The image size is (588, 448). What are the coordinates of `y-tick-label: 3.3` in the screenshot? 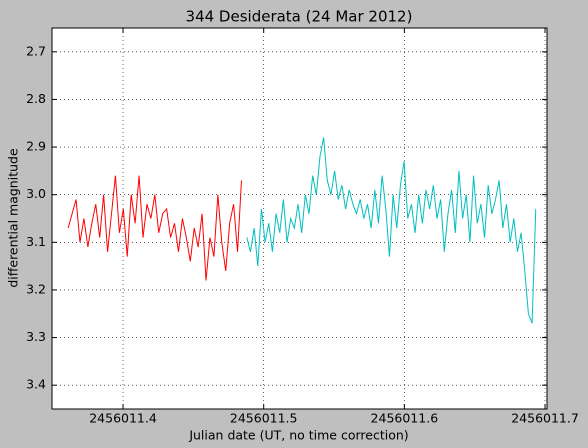 It's located at (36, 336).